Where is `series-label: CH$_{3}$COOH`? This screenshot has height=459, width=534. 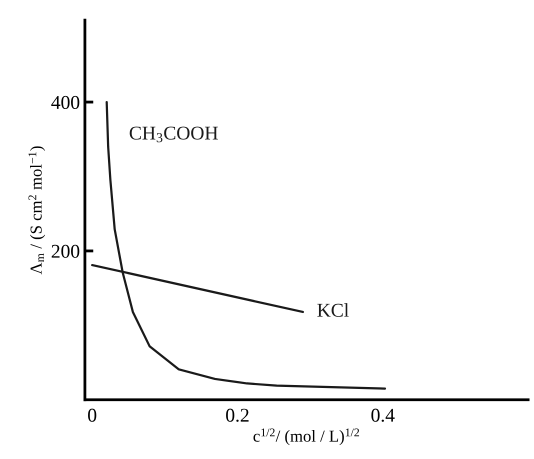
series-label: CH$_{3}$COOH is located at coordinates (174, 134).